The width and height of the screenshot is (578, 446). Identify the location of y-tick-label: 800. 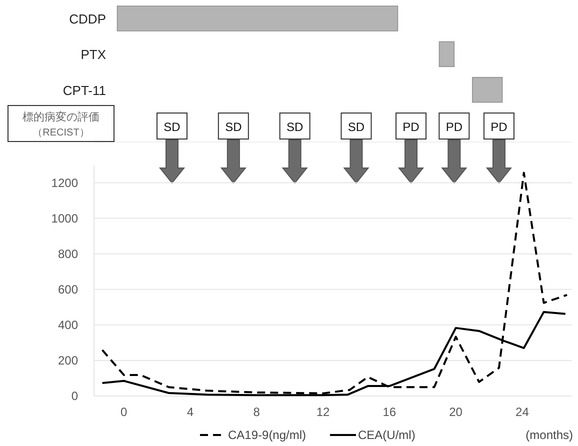
(68, 253).